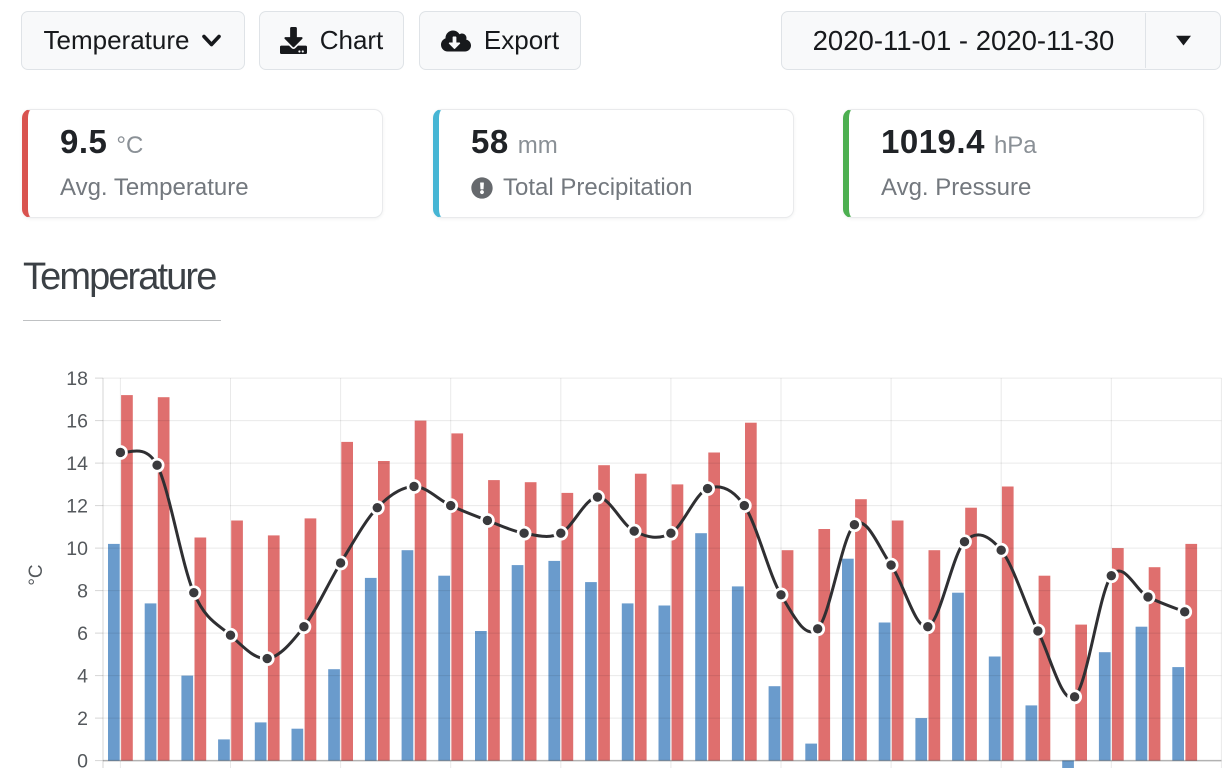 This screenshot has height=768, width=1228. I want to click on svg-text: °C, so click(36, 574).